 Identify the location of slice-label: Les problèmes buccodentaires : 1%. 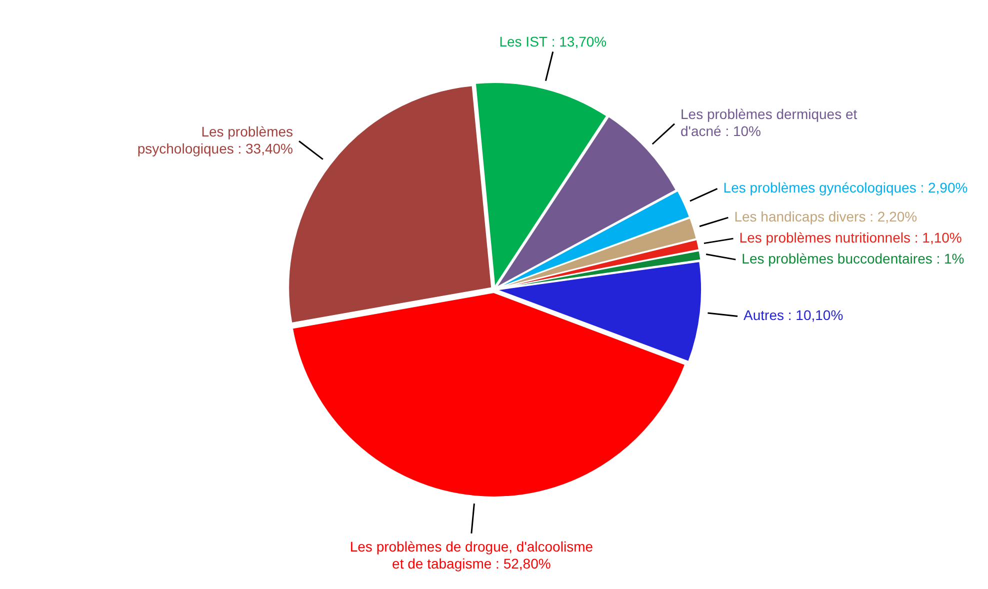
(853, 258).